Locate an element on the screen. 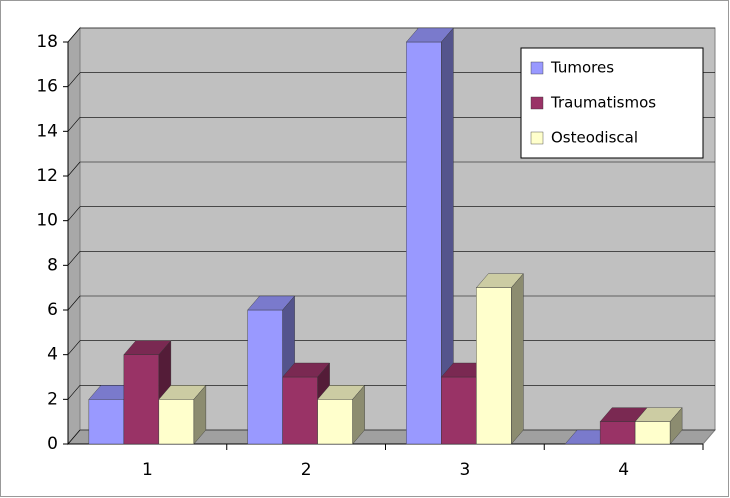 This screenshot has height=498, width=730. x-tick-label: 1 is located at coordinates (147, 470).